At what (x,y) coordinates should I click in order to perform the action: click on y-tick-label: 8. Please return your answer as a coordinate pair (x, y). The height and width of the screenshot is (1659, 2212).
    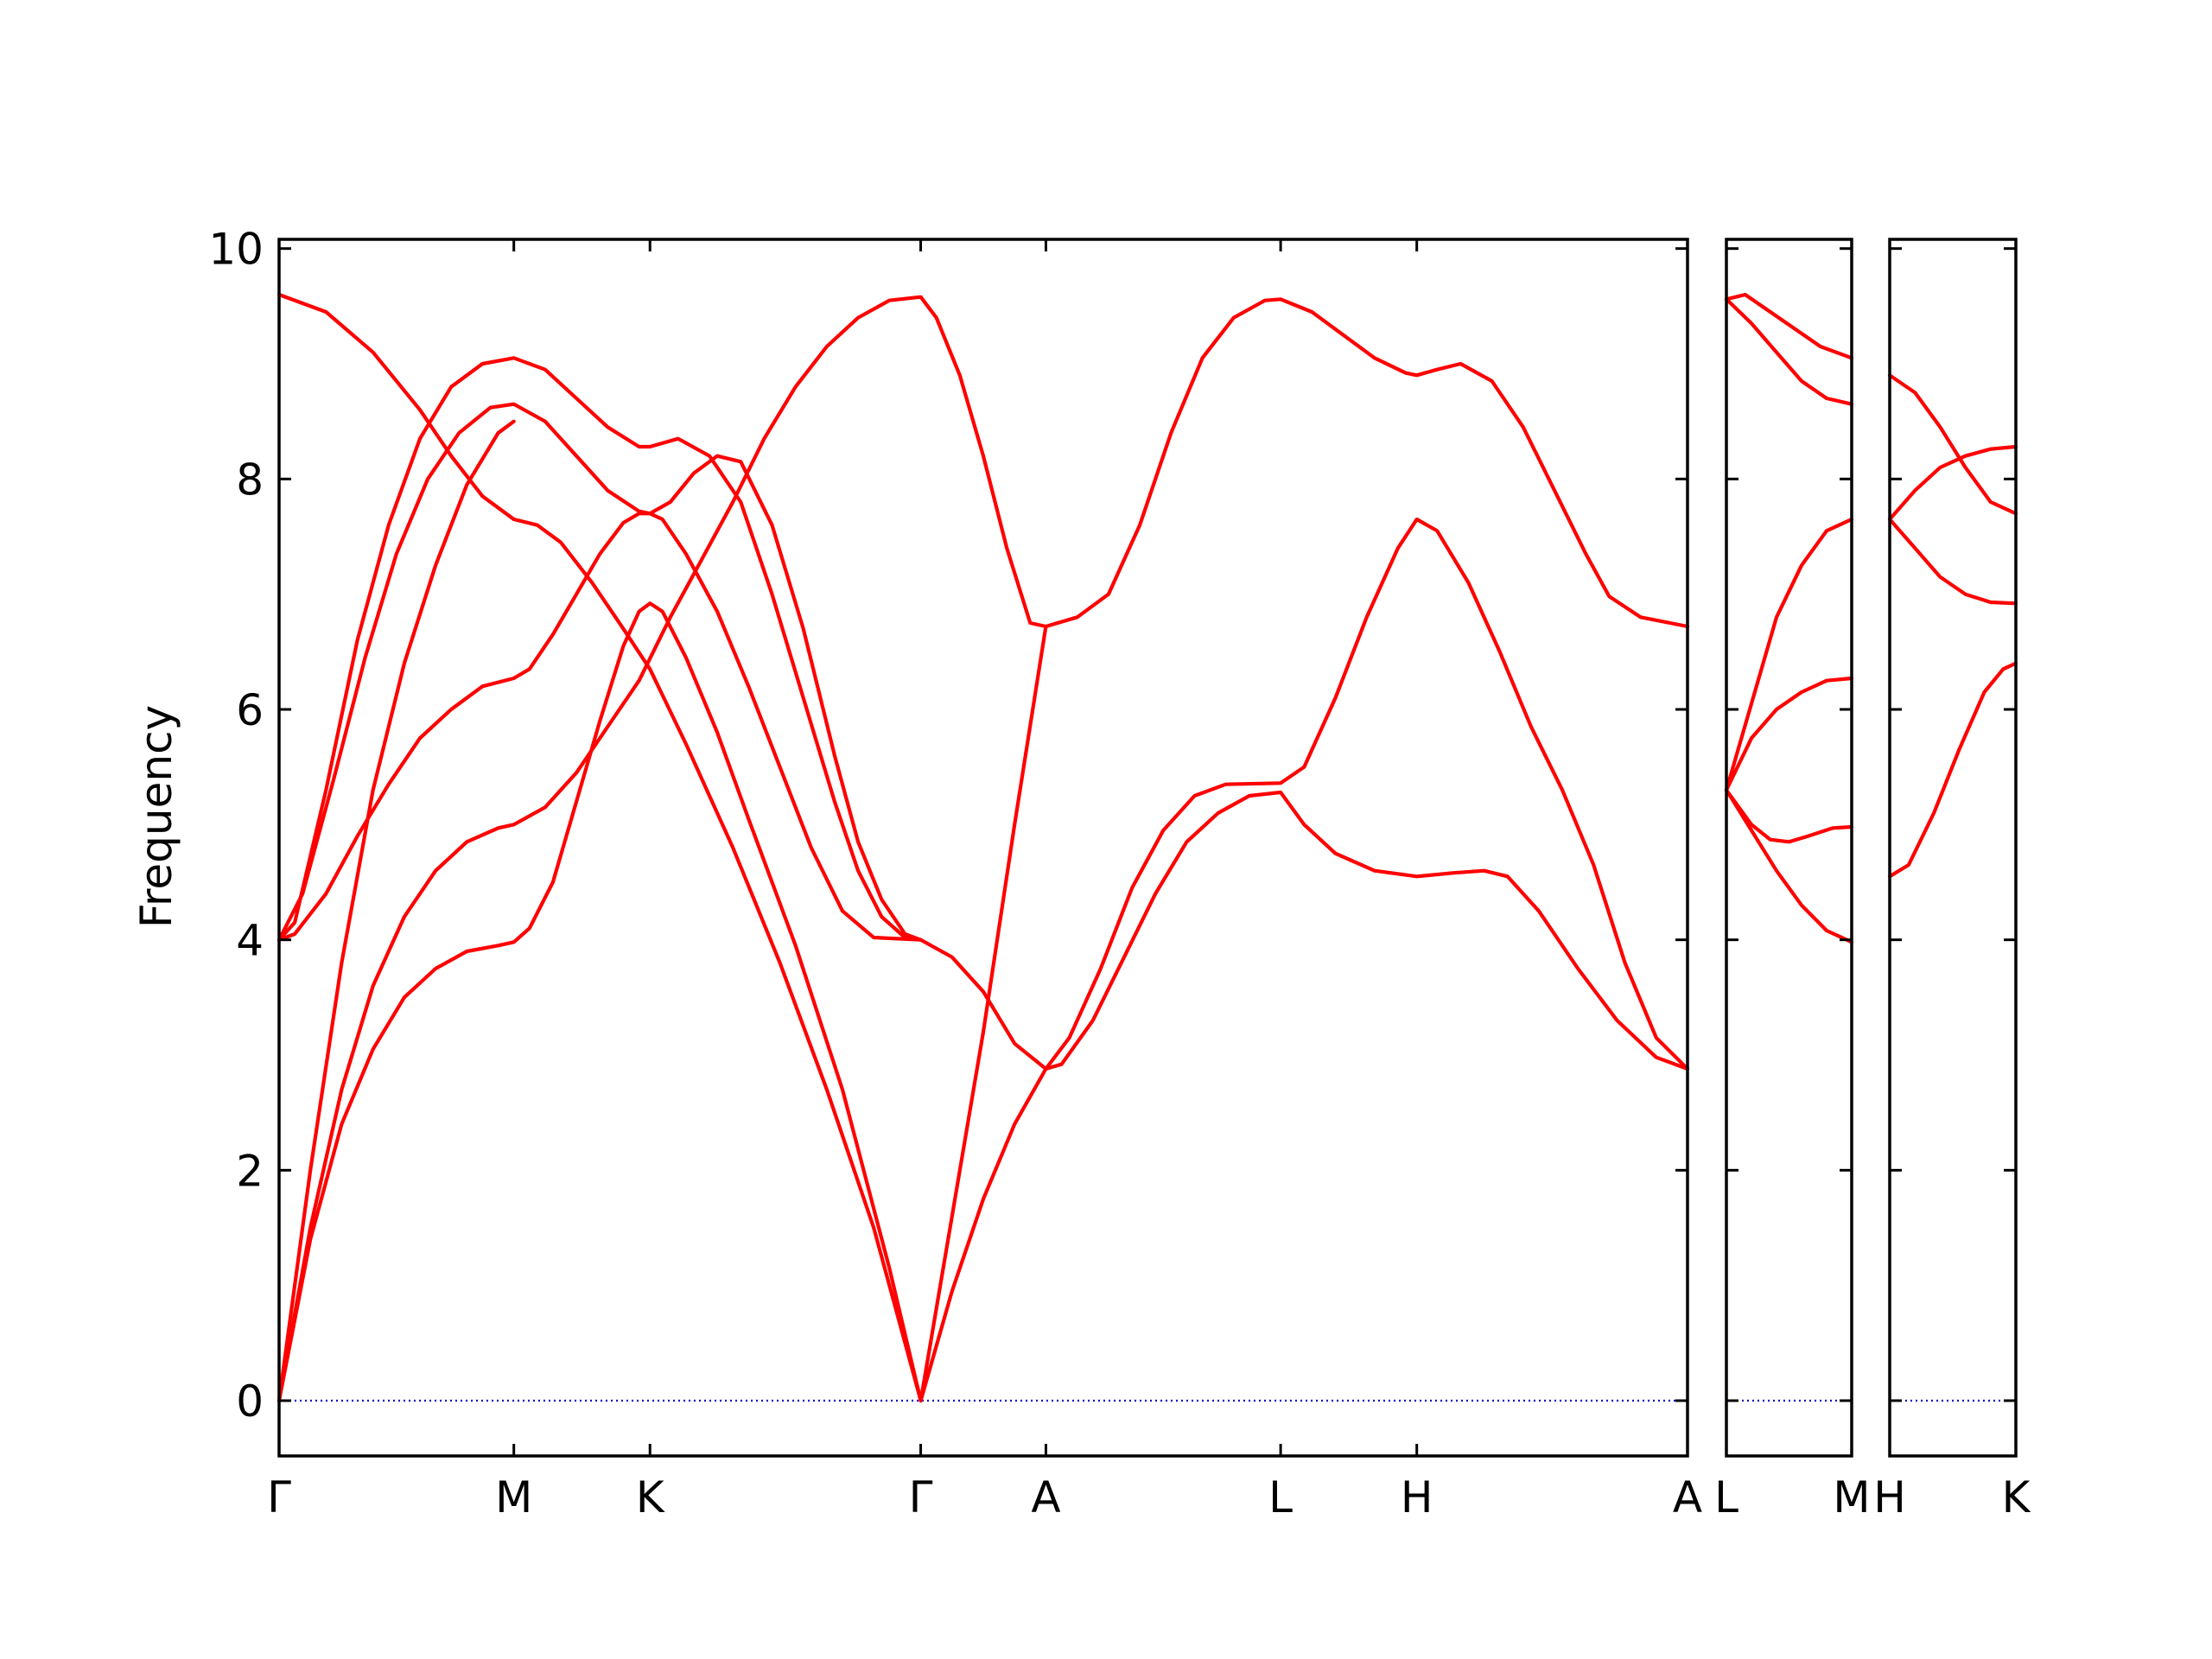
    Looking at the image, I should click on (250, 479).